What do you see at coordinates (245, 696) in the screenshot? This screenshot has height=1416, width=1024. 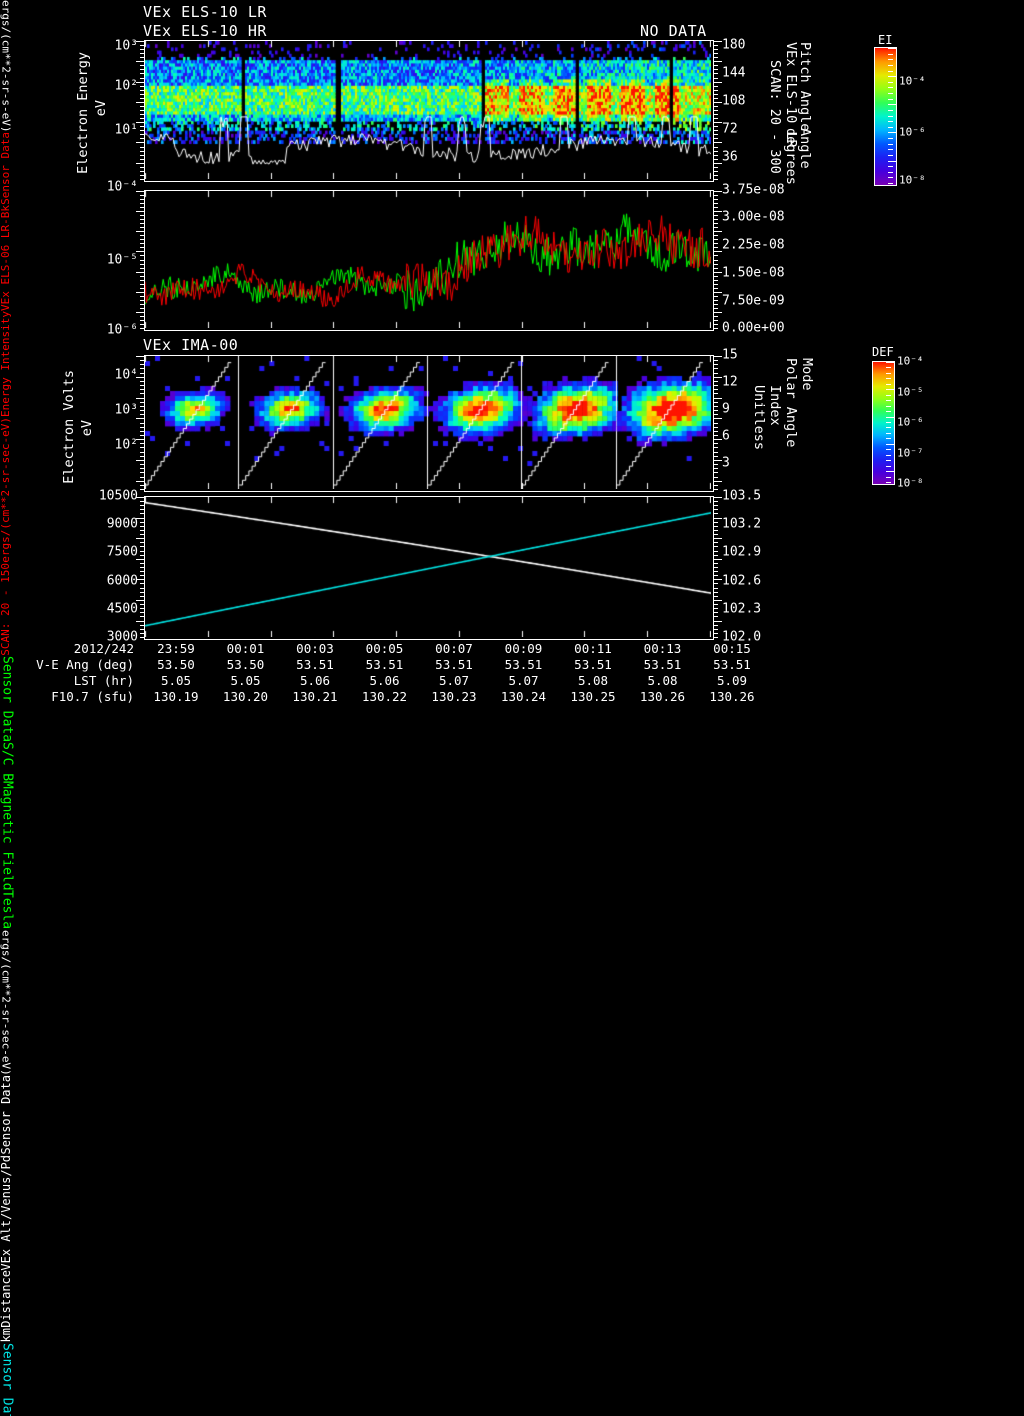 I see `bottom-cell-r3-c1: 130.20` at bounding box center [245, 696].